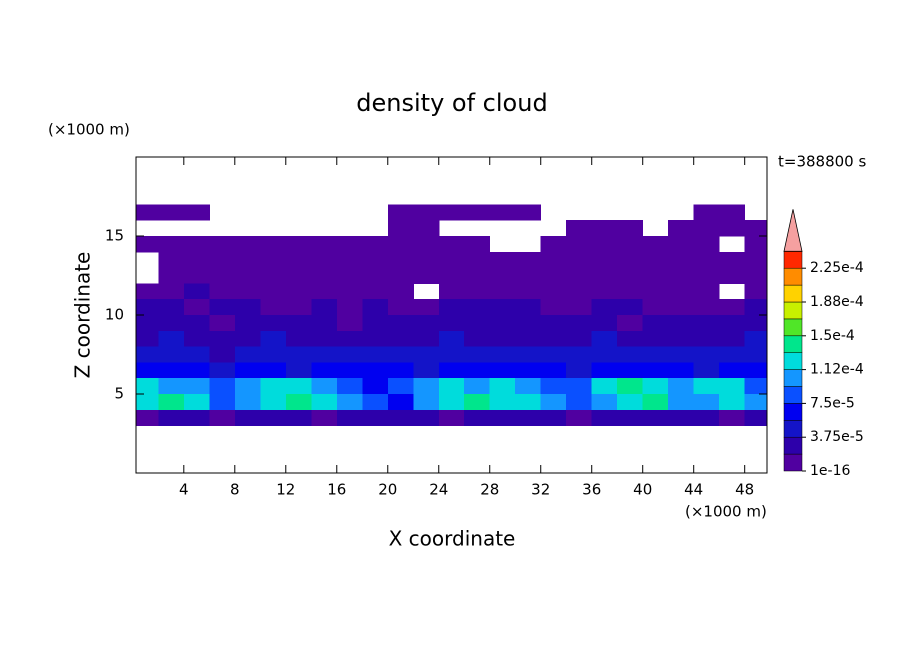  I want to click on colorbar-tick-label: 1.88e-4, so click(837, 302).